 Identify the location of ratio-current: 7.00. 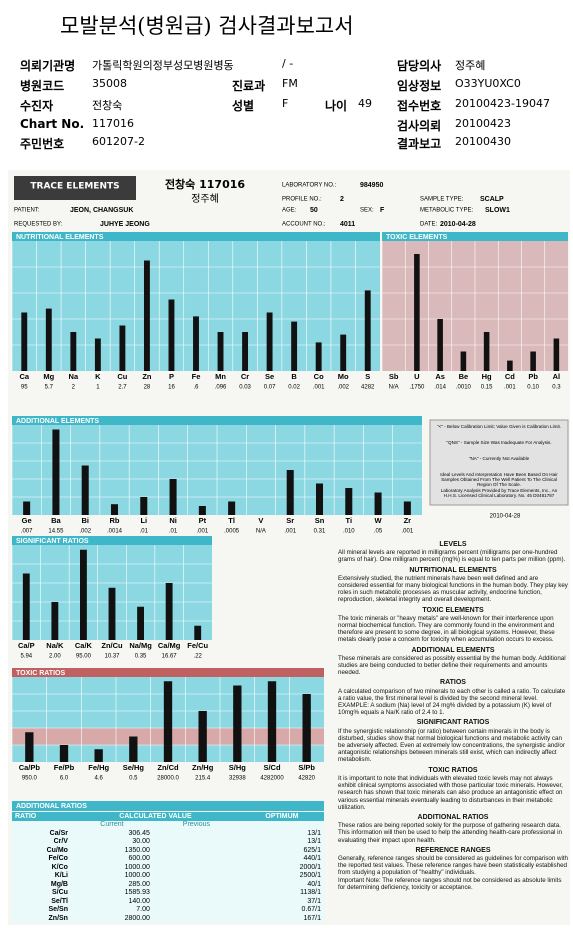
(143, 910).